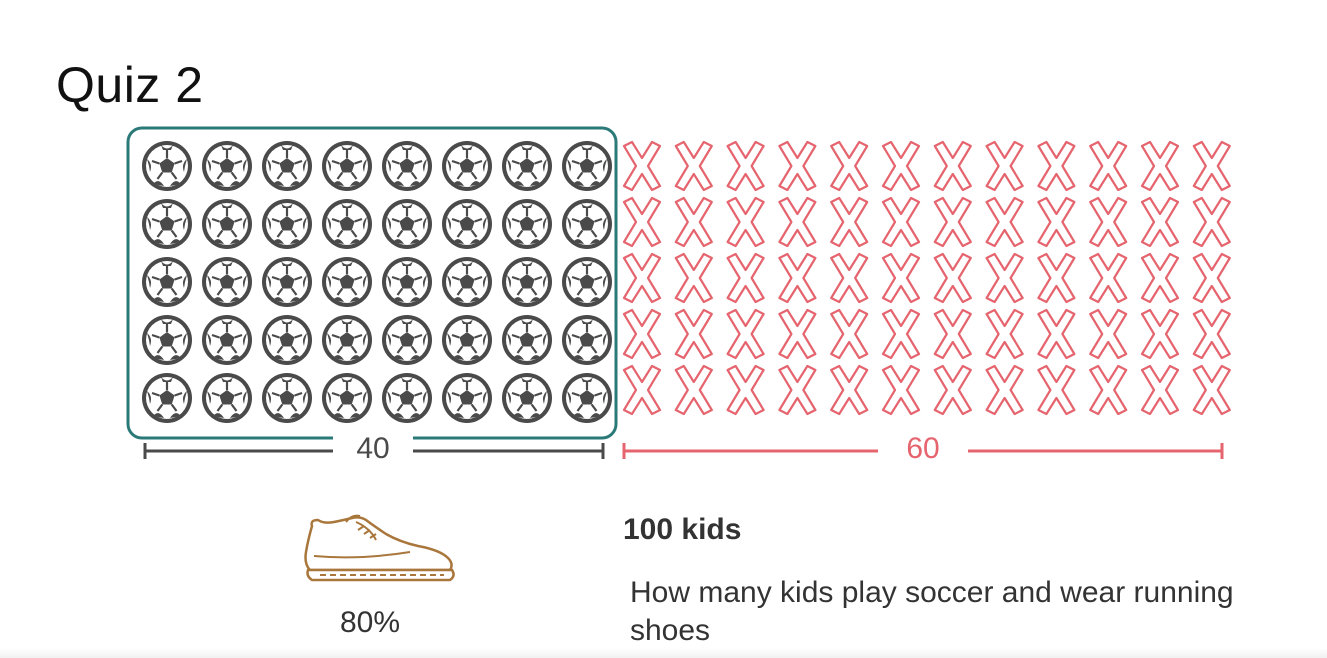 The height and width of the screenshot is (658, 1327). Describe the element at coordinates (682, 529) in the screenshot. I see `total-kids-label: 100 kids` at that location.